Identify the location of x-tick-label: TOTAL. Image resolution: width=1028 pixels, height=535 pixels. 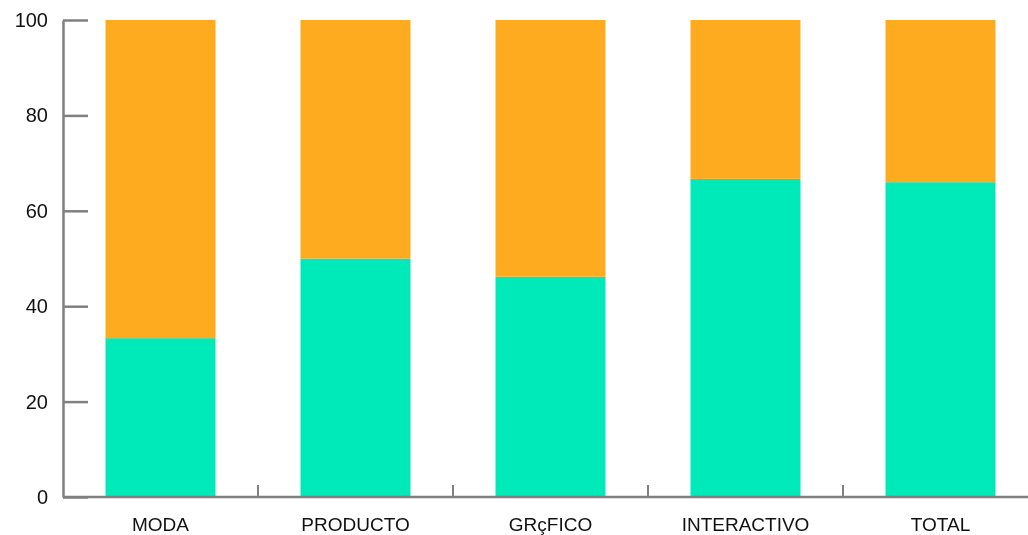
(940, 524).